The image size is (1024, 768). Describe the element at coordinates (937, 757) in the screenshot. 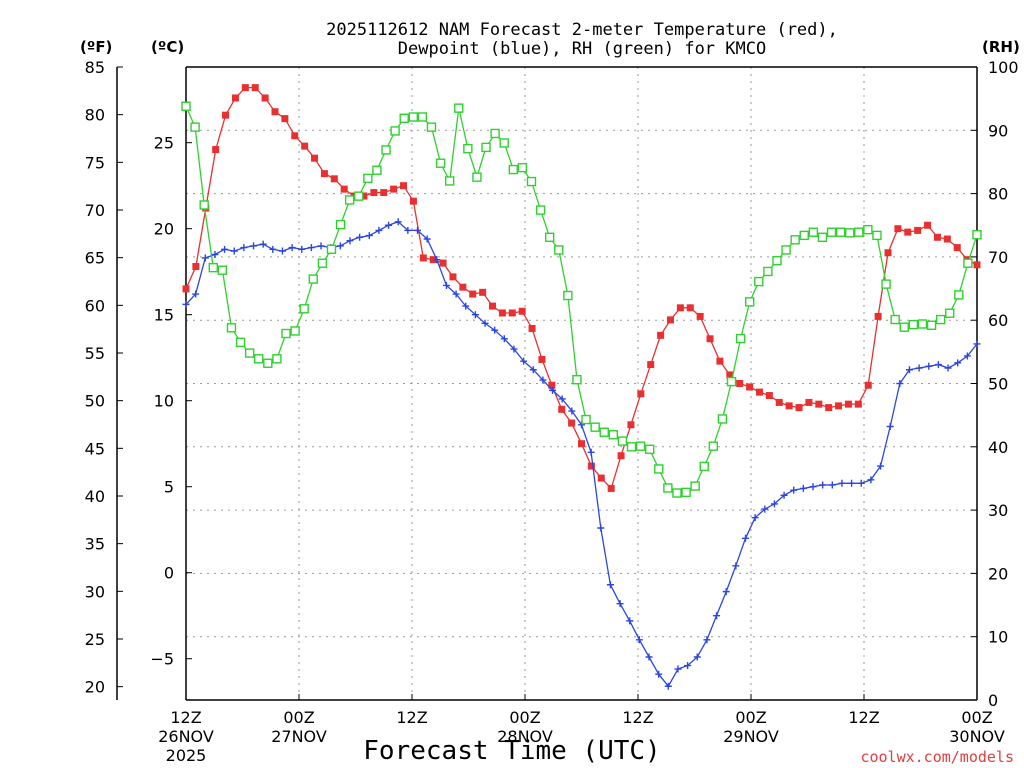

I see `credit-text: coolwx.com/models` at that location.